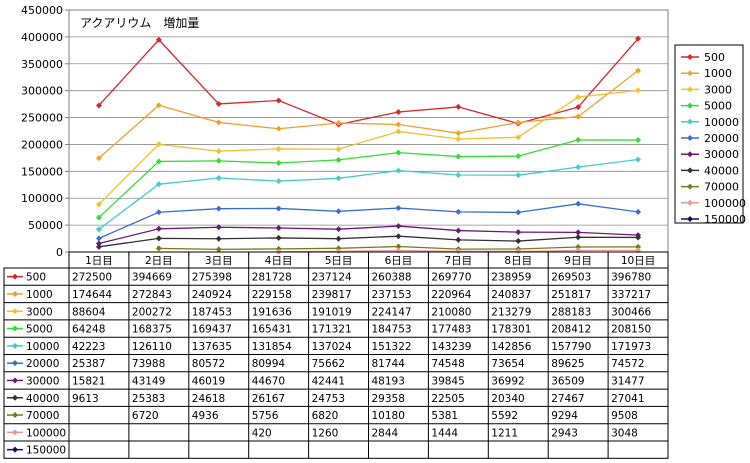 The image size is (750, 463). I want to click on table-cell: 9508, so click(624, 416).